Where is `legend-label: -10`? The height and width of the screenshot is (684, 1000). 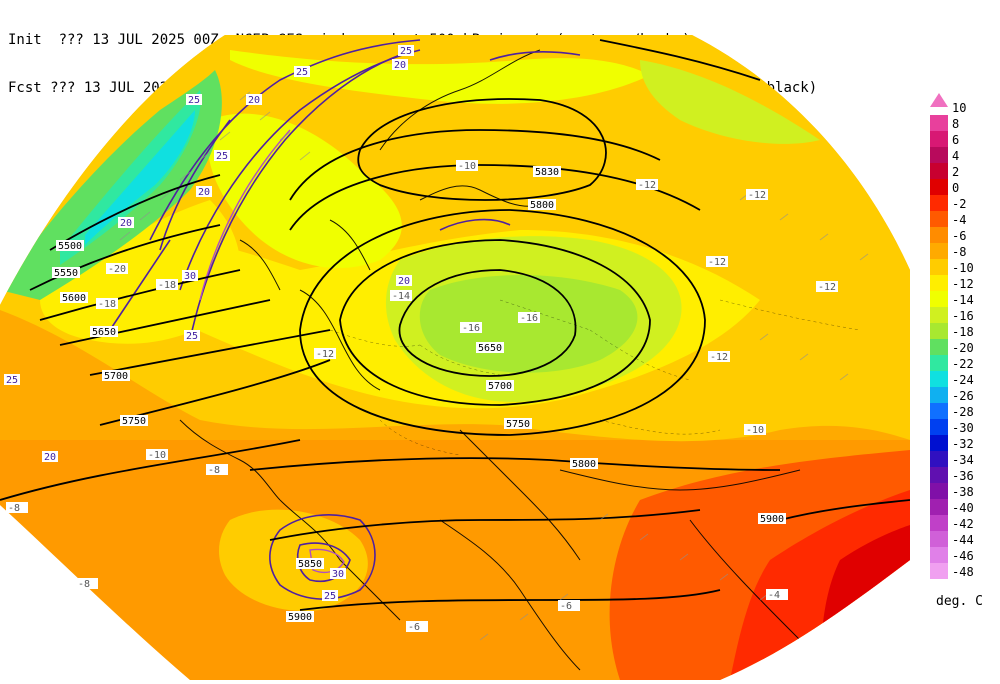
legend-label: -10 is located at coordinates (963, 268).